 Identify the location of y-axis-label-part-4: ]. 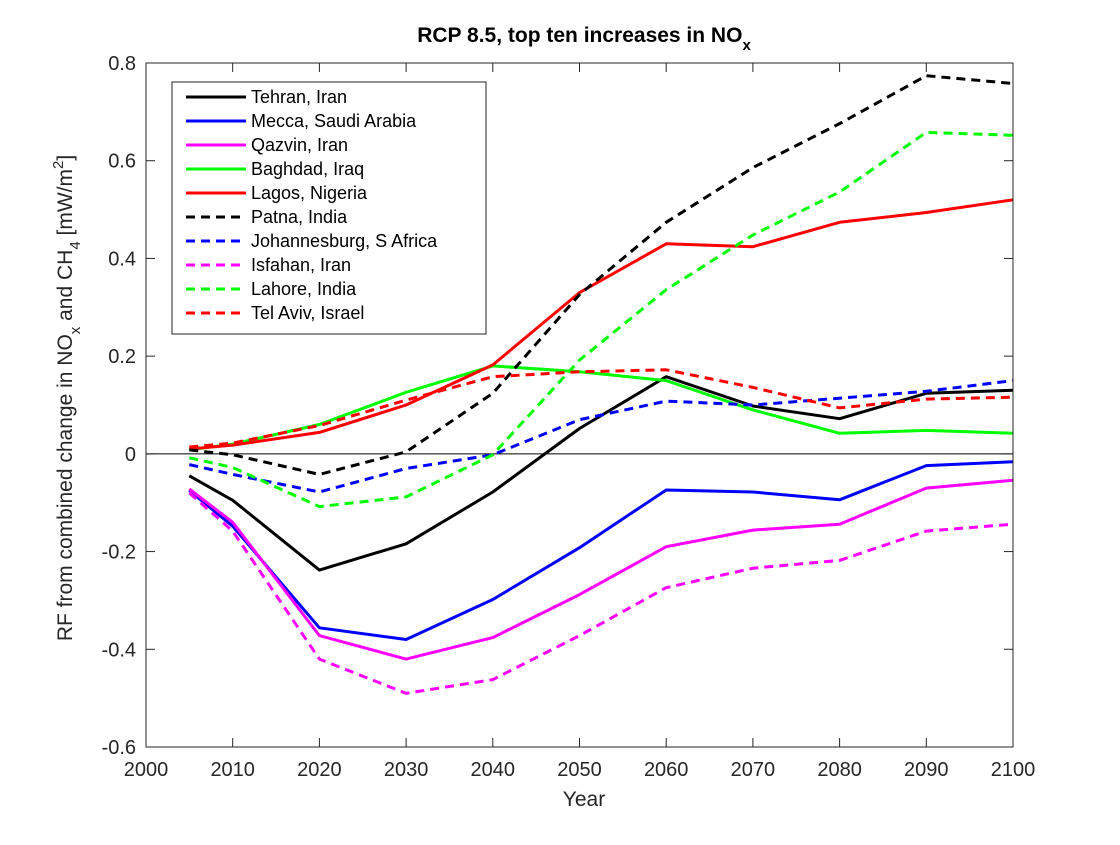
(65, 158).